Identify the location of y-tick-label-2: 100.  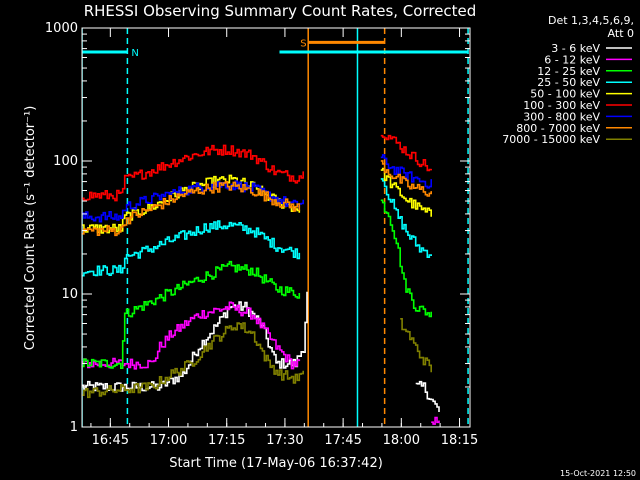
(65, 161).